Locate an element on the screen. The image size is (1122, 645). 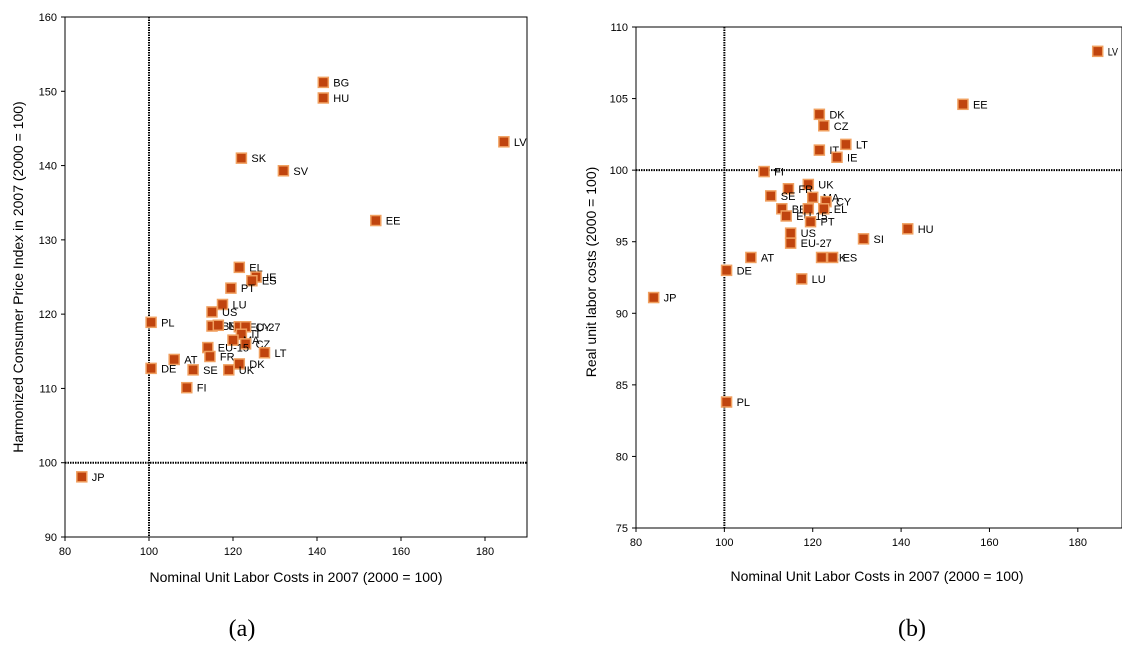
point-label-uk: UK is located at coordinates (247, 371).